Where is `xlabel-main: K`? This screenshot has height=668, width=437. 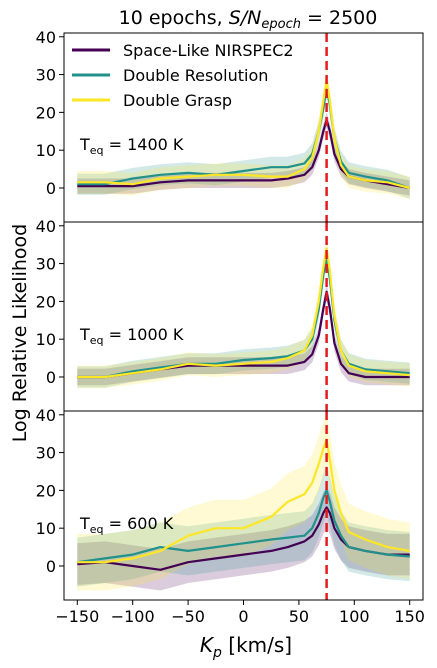 xlabel-main: K is located at coordinates (207, 645).